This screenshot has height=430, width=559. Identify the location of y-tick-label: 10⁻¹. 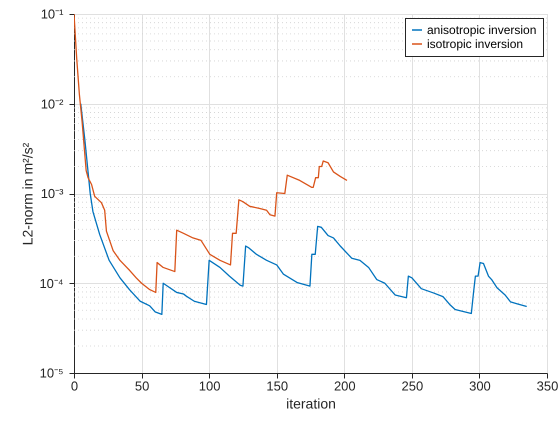
(52, 14).